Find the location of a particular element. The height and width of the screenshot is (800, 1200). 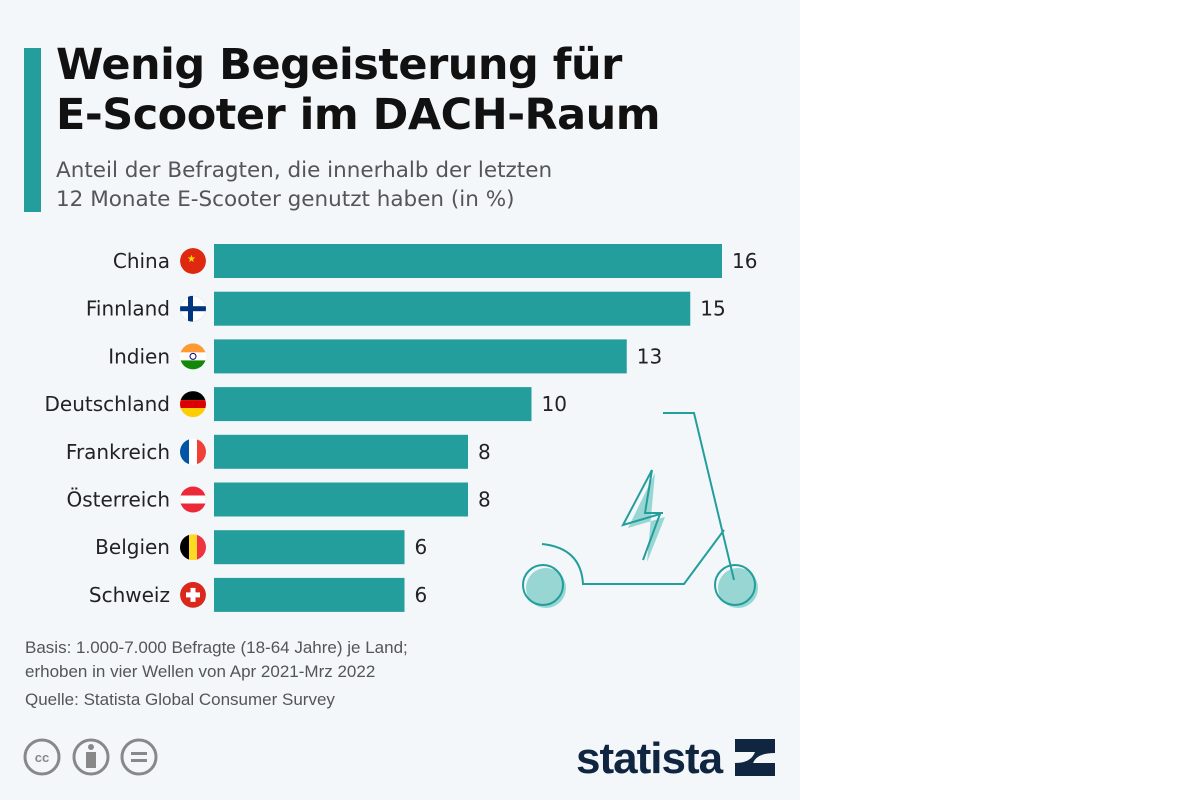

flag-icon-china: ★ is located at coordinates (193, 261).